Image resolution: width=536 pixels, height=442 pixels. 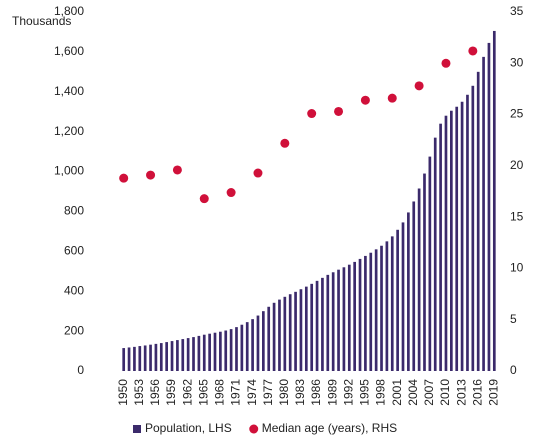 I want to click on y-tick-label: 1,800, so click(x=69, y=11).